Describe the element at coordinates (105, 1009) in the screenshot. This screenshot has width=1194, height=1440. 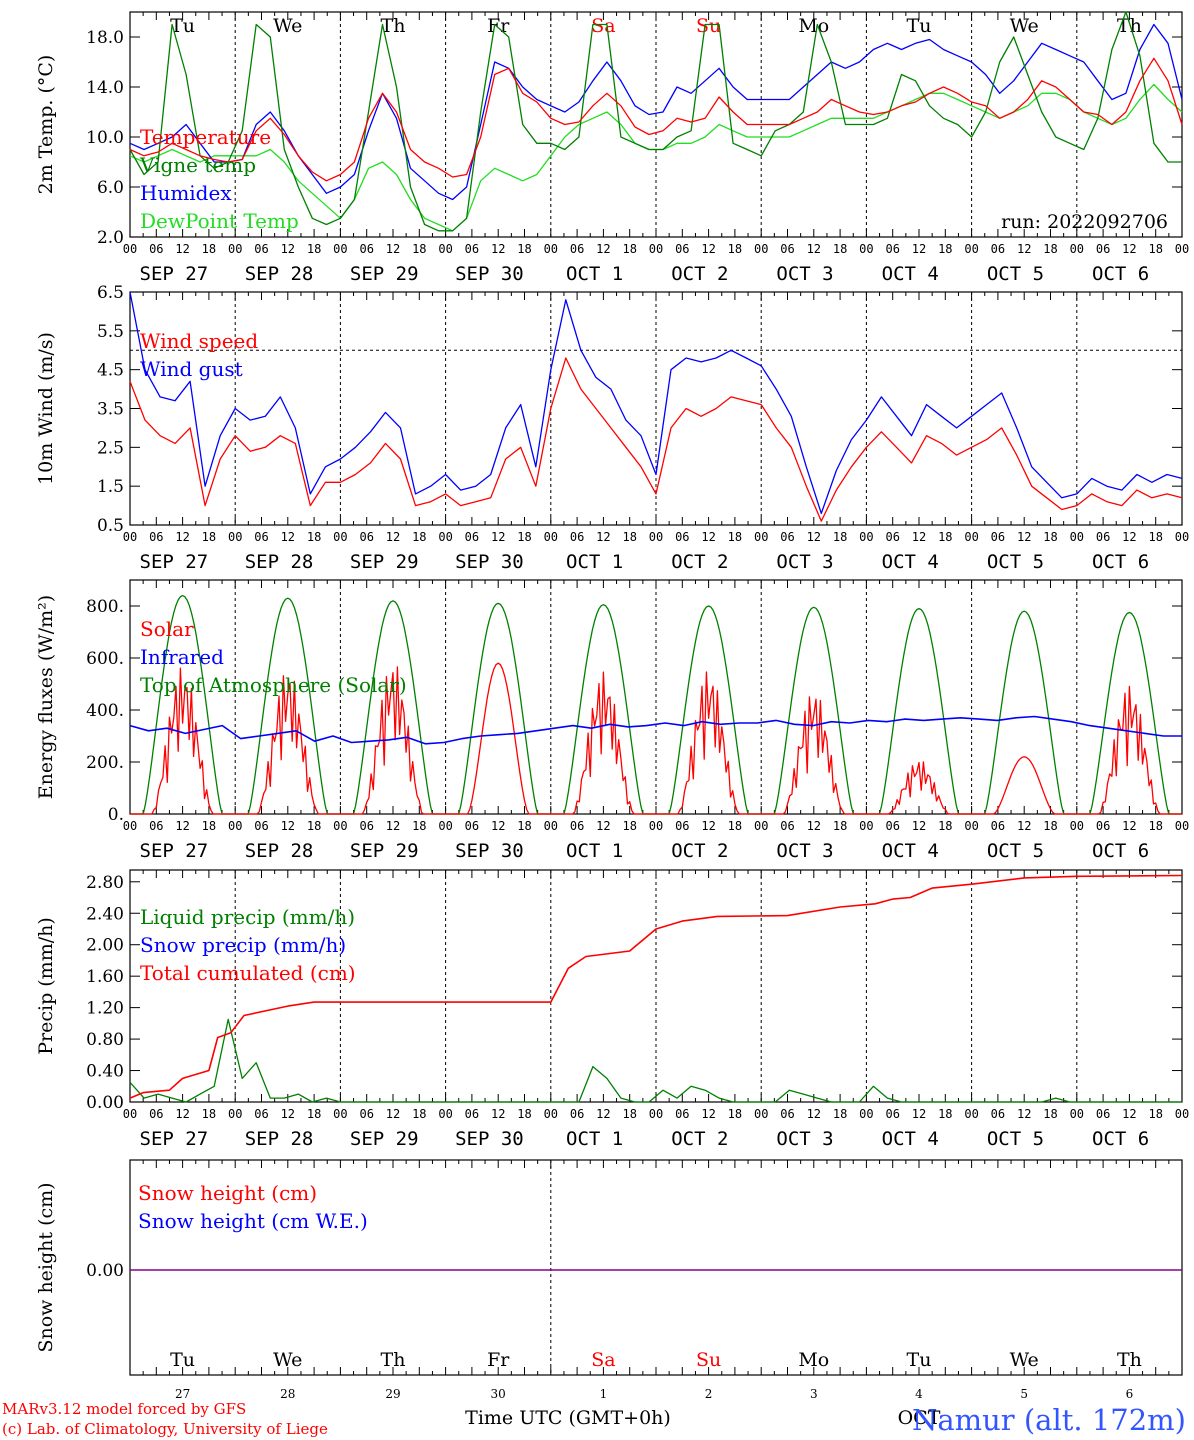
I see `y-tick-label: 1.20` at that location.